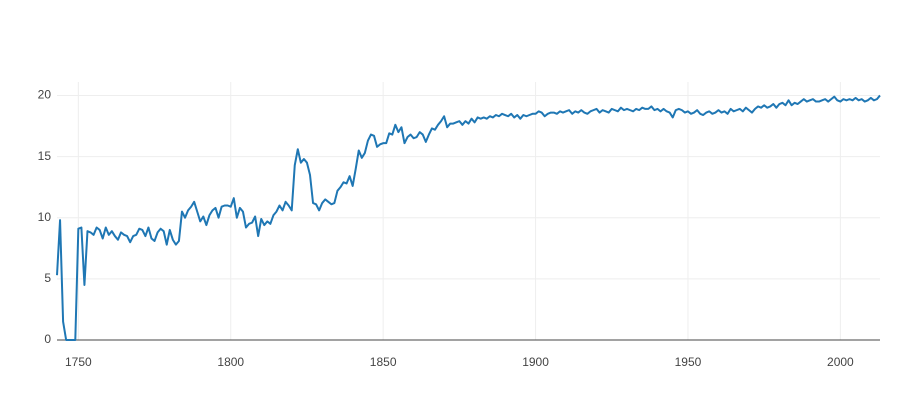 The width and height of the screenshot is (900, 410). I want to click on y-tick-label: 0, so click(47, 339).